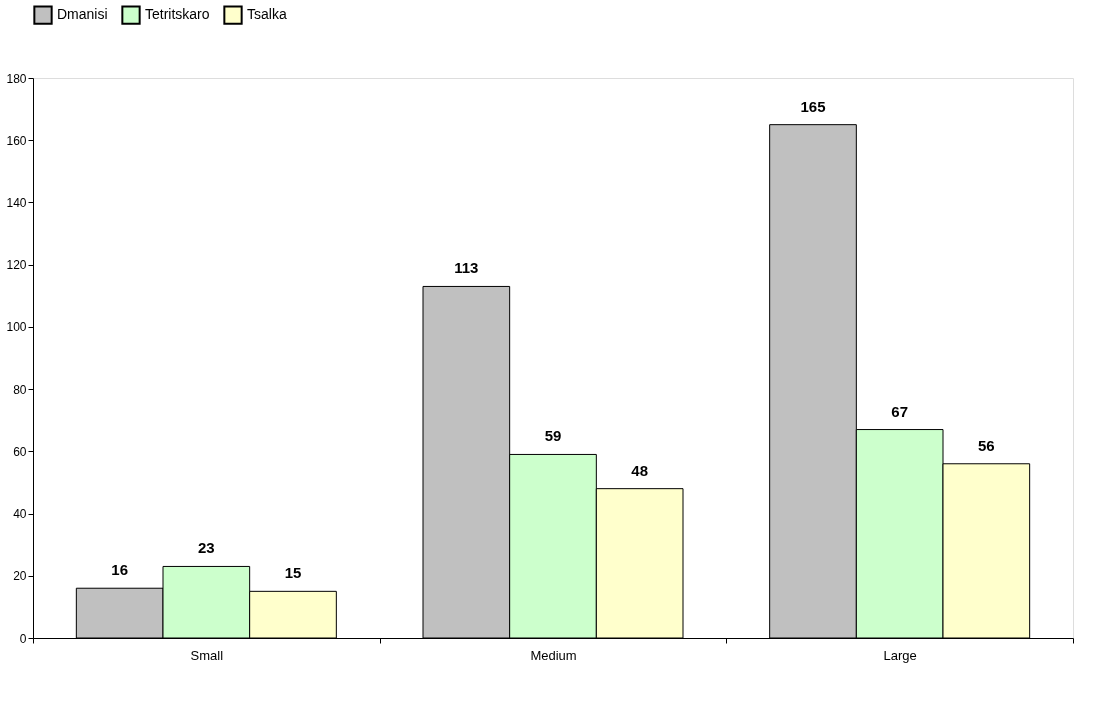  Describe the element at coordinates (293, 573) in the screenshot. I see `data-label: 15` at that location.